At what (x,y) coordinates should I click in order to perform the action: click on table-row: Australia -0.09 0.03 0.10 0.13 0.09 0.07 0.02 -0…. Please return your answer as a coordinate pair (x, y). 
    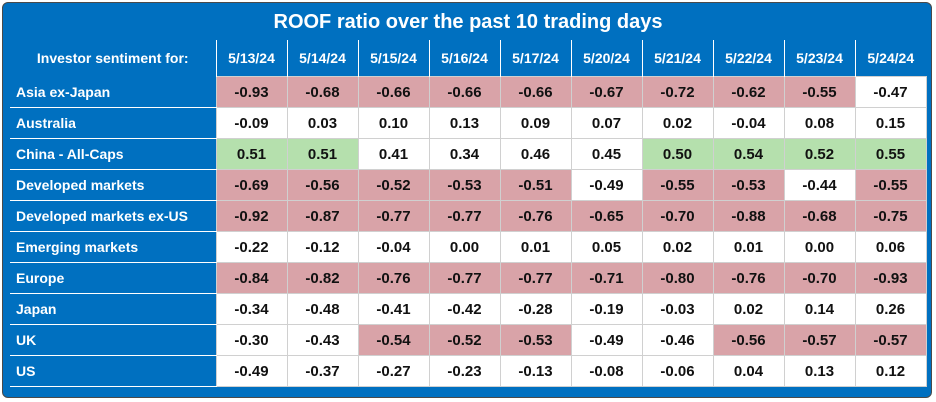
    Looking at the image, I should click on (468, 123).